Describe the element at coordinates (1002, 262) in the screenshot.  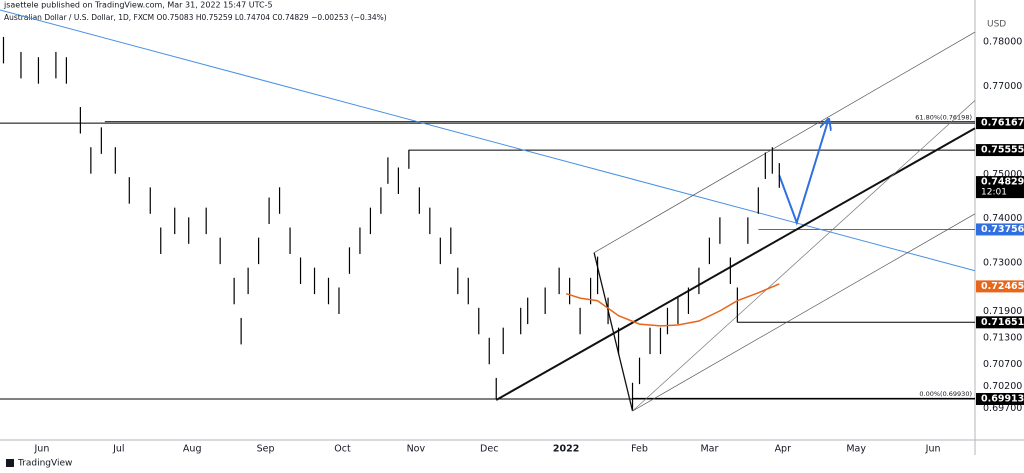
I see `y-tick-label: 0.73000` at that location.